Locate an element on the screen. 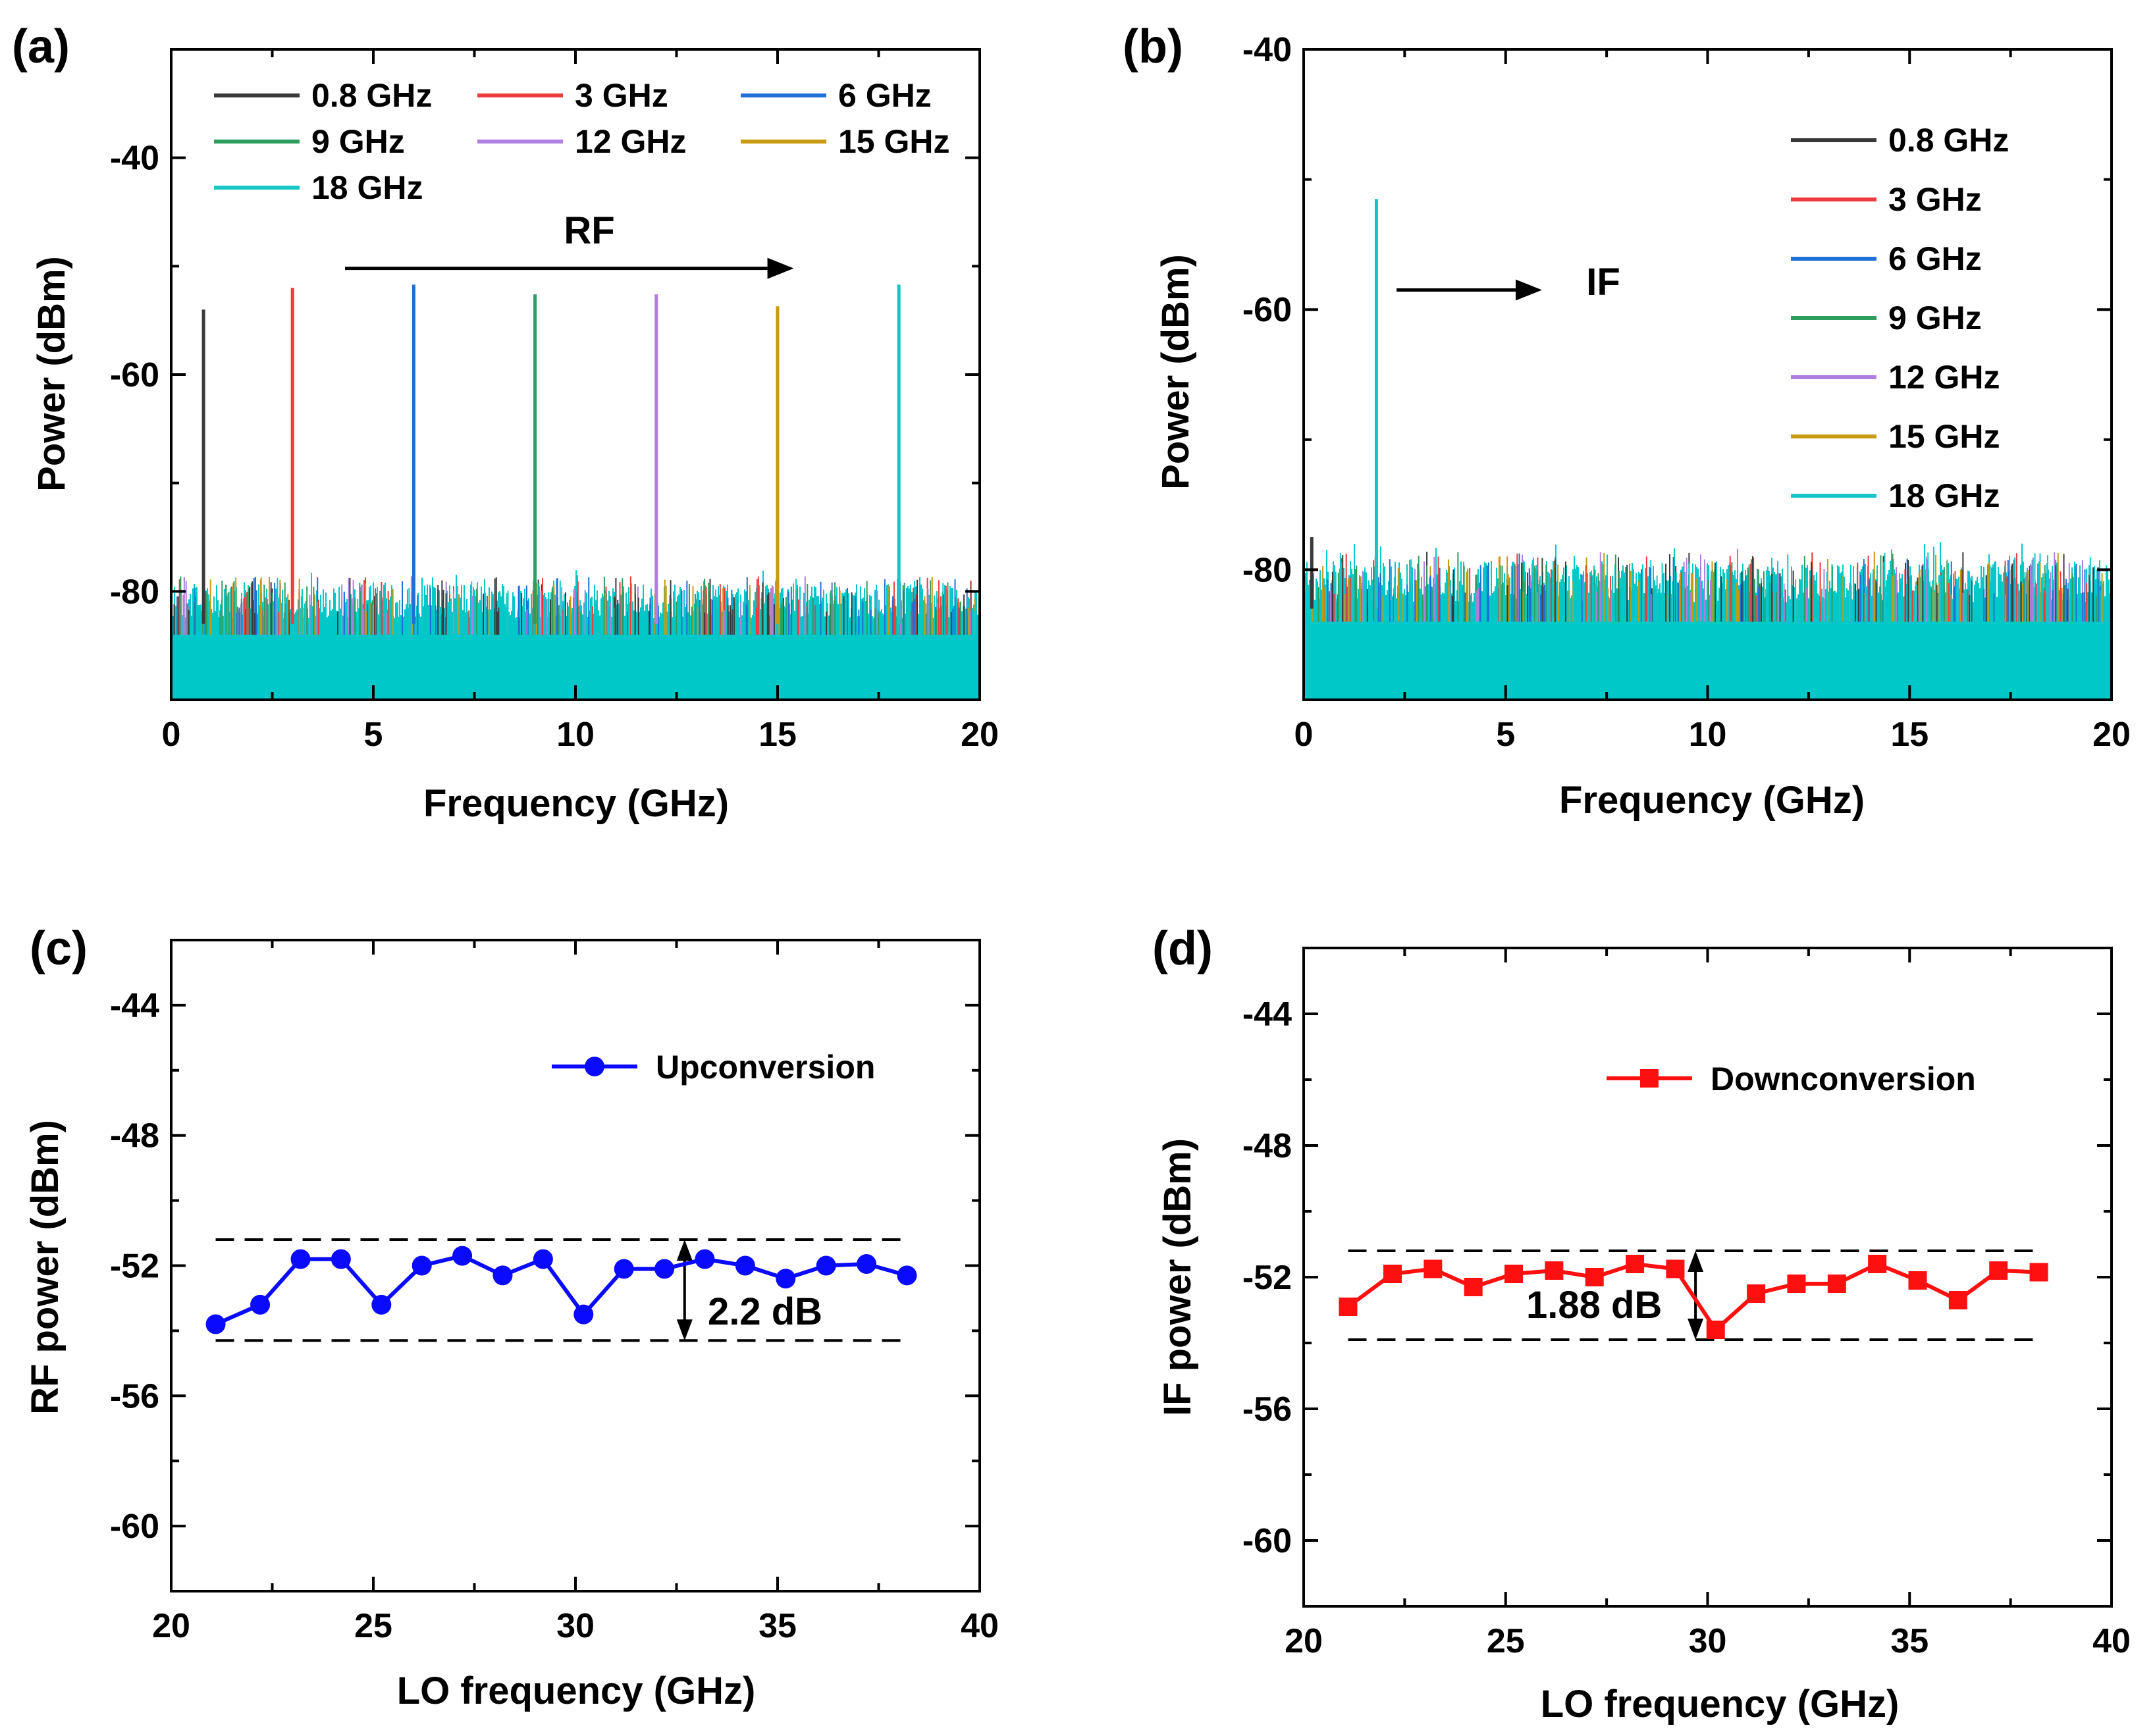 The height and width of the screenshot is (1736, 2155). range-arrow-head-up-d is located at coordinates (1696, 1261).